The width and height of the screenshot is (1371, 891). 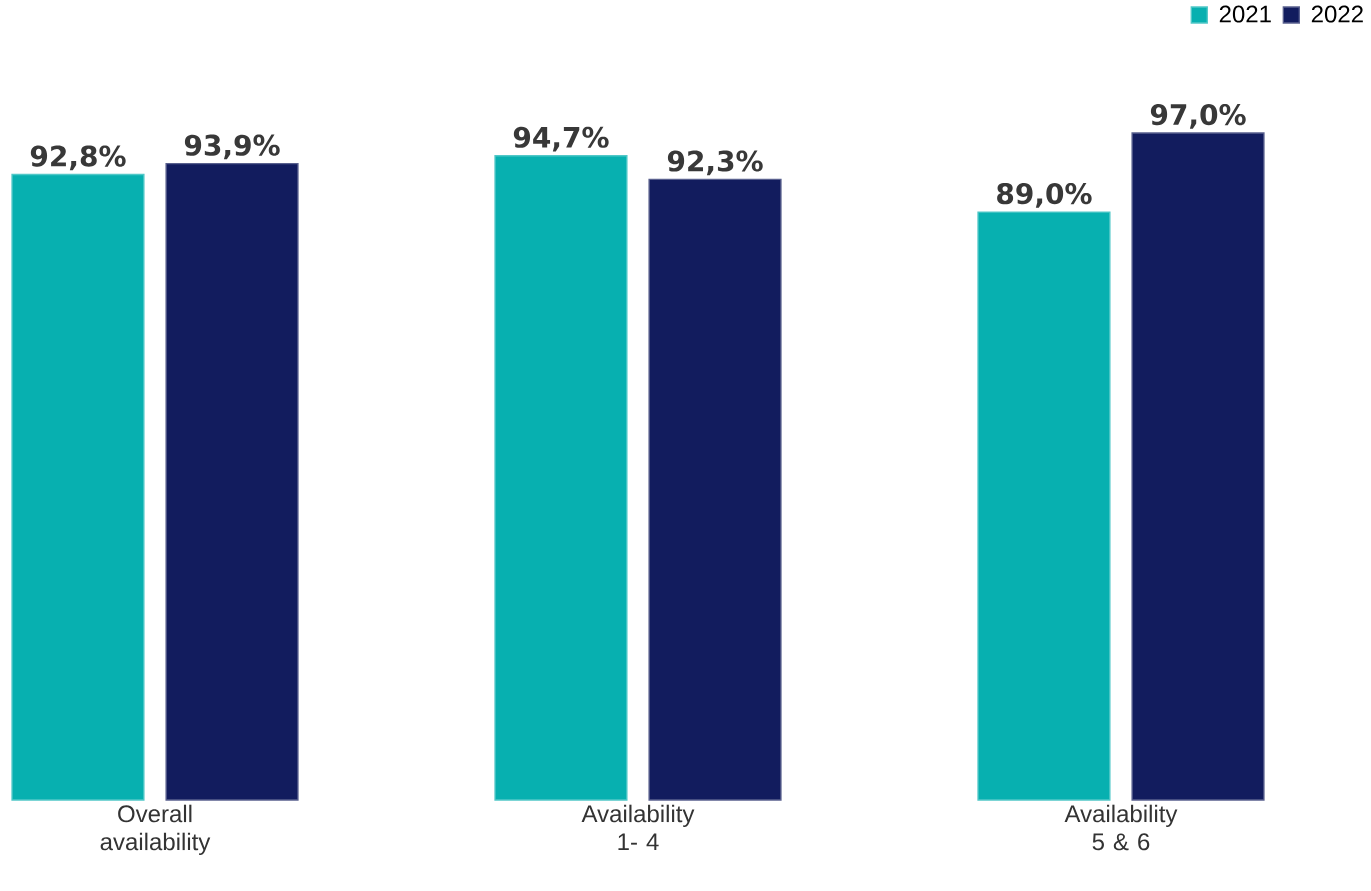 I want to click on x-tick-label: Availability 5 & 6, so click(x=1121, y=827).